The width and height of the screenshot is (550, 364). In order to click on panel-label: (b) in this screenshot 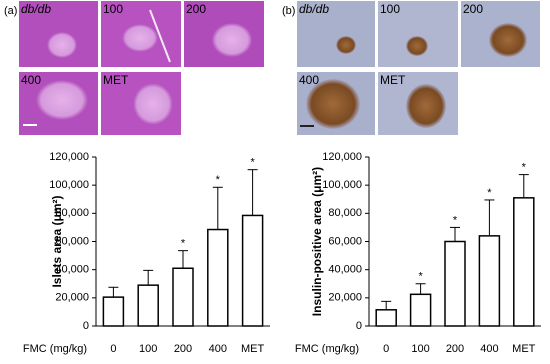, I will do `click(288, 11)`.